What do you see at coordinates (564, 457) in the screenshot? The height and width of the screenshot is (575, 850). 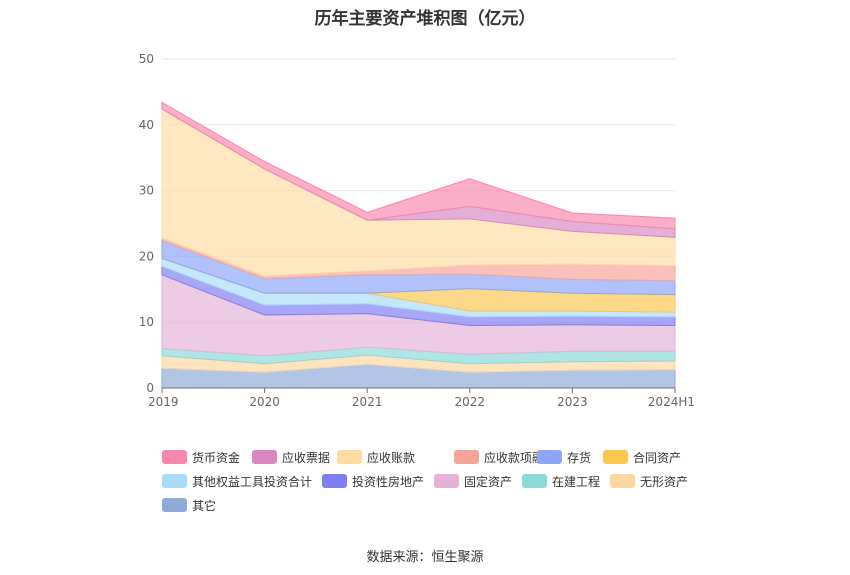 I see `legend-item: 存货` at bounding box center [564, 457].